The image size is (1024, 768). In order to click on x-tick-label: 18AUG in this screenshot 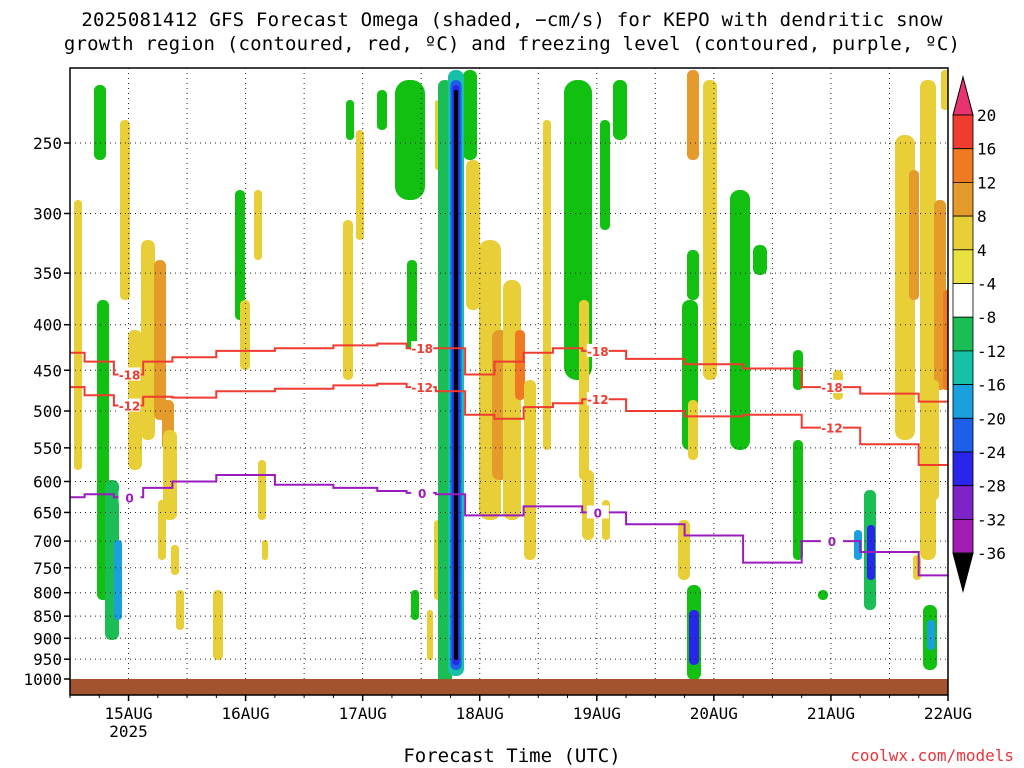, I will do `click(480, 713)`.